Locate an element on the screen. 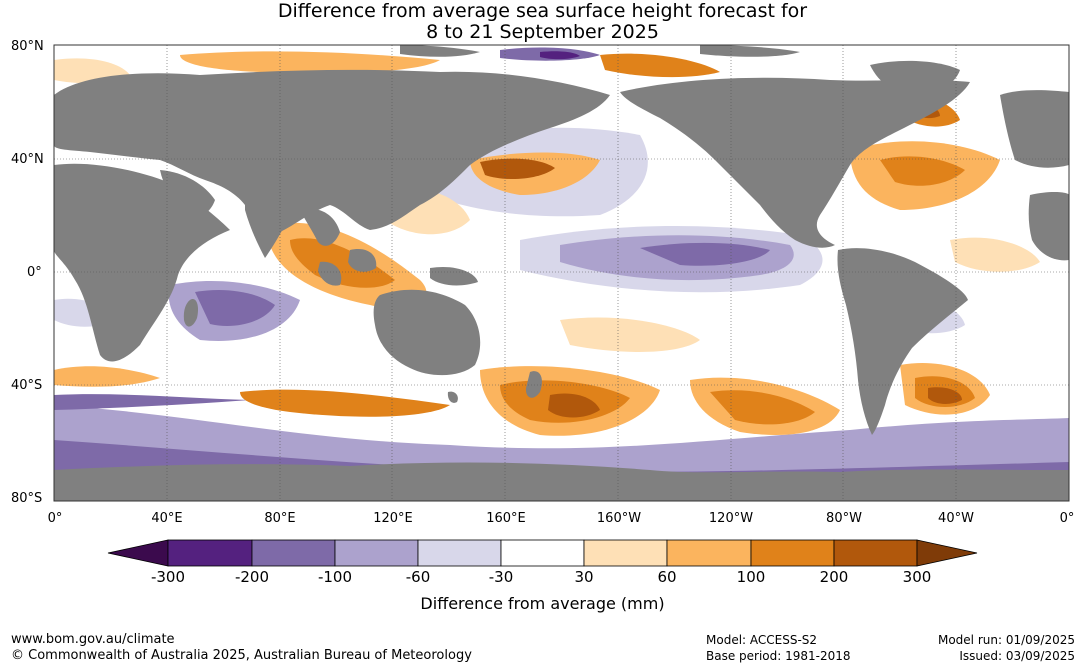 The width and height of the screenshot is (1085, 667). lon-label-160e: 160°E is located at coordinates (506, 518).